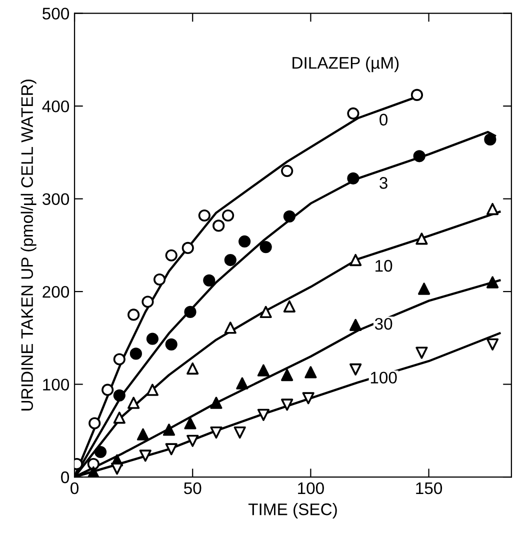  I want to click on series-label: 3, so click(384, 183).